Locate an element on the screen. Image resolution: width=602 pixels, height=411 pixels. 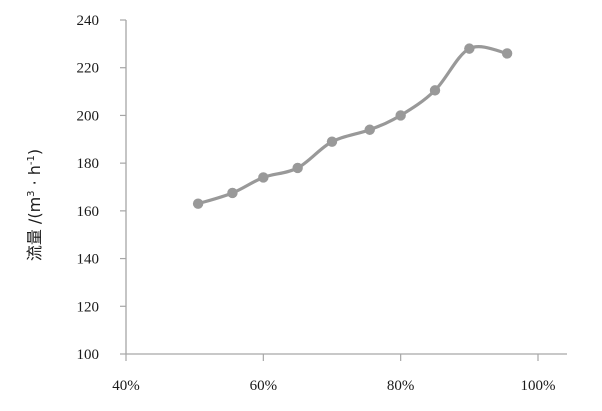
x-tick-label: 60% is located at coordinates (264, 386).